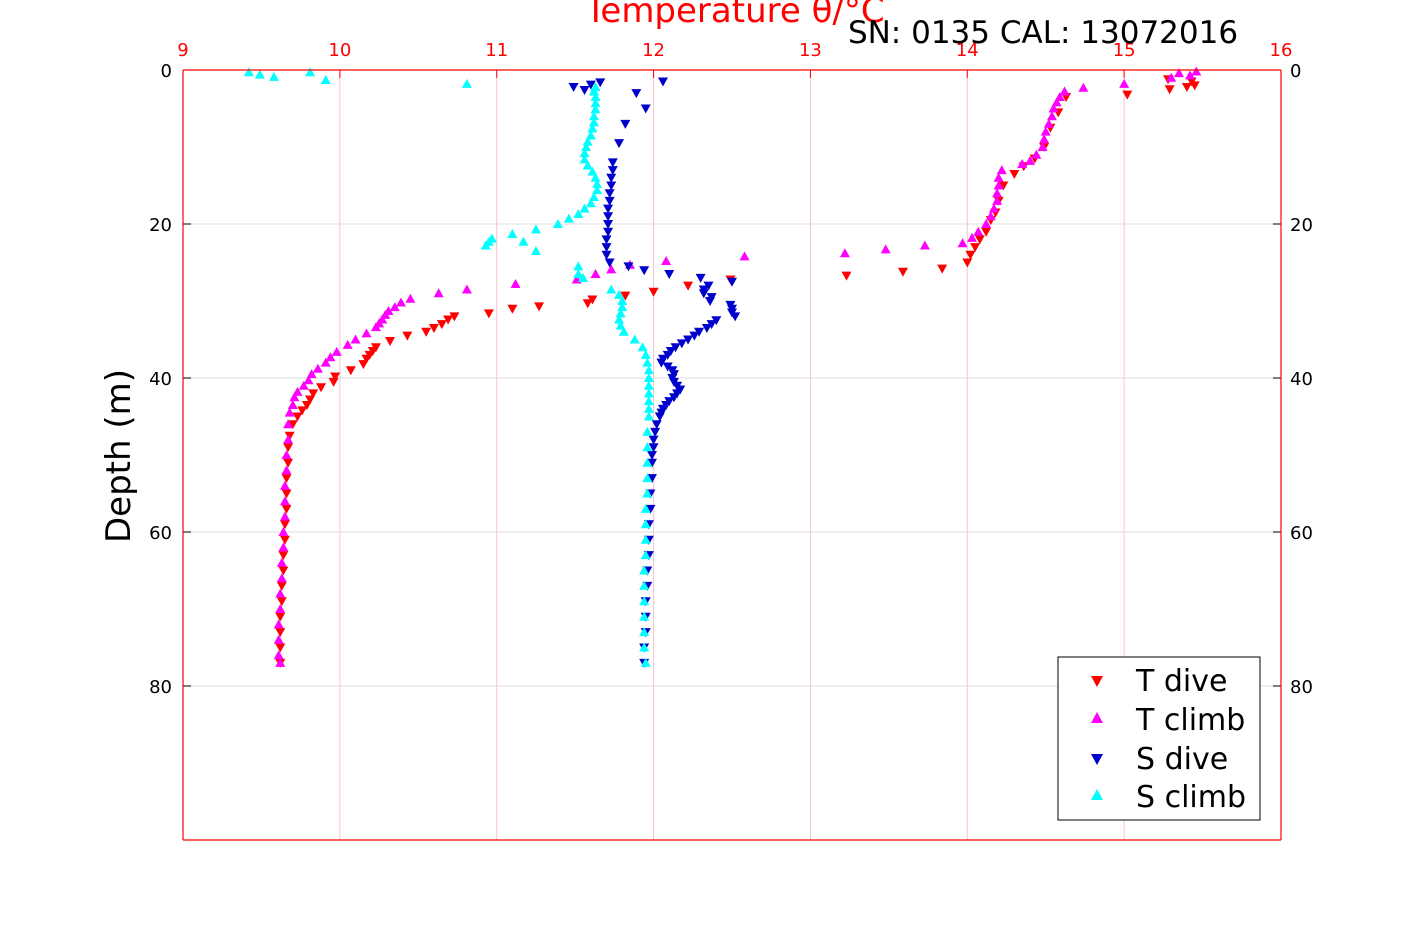 Image resolution: width=1417 pixels, height=945 pixels. Describe the element at coordinates (166, 71) in the screenshot. I see `y-tick-label-left: 0` at that location.